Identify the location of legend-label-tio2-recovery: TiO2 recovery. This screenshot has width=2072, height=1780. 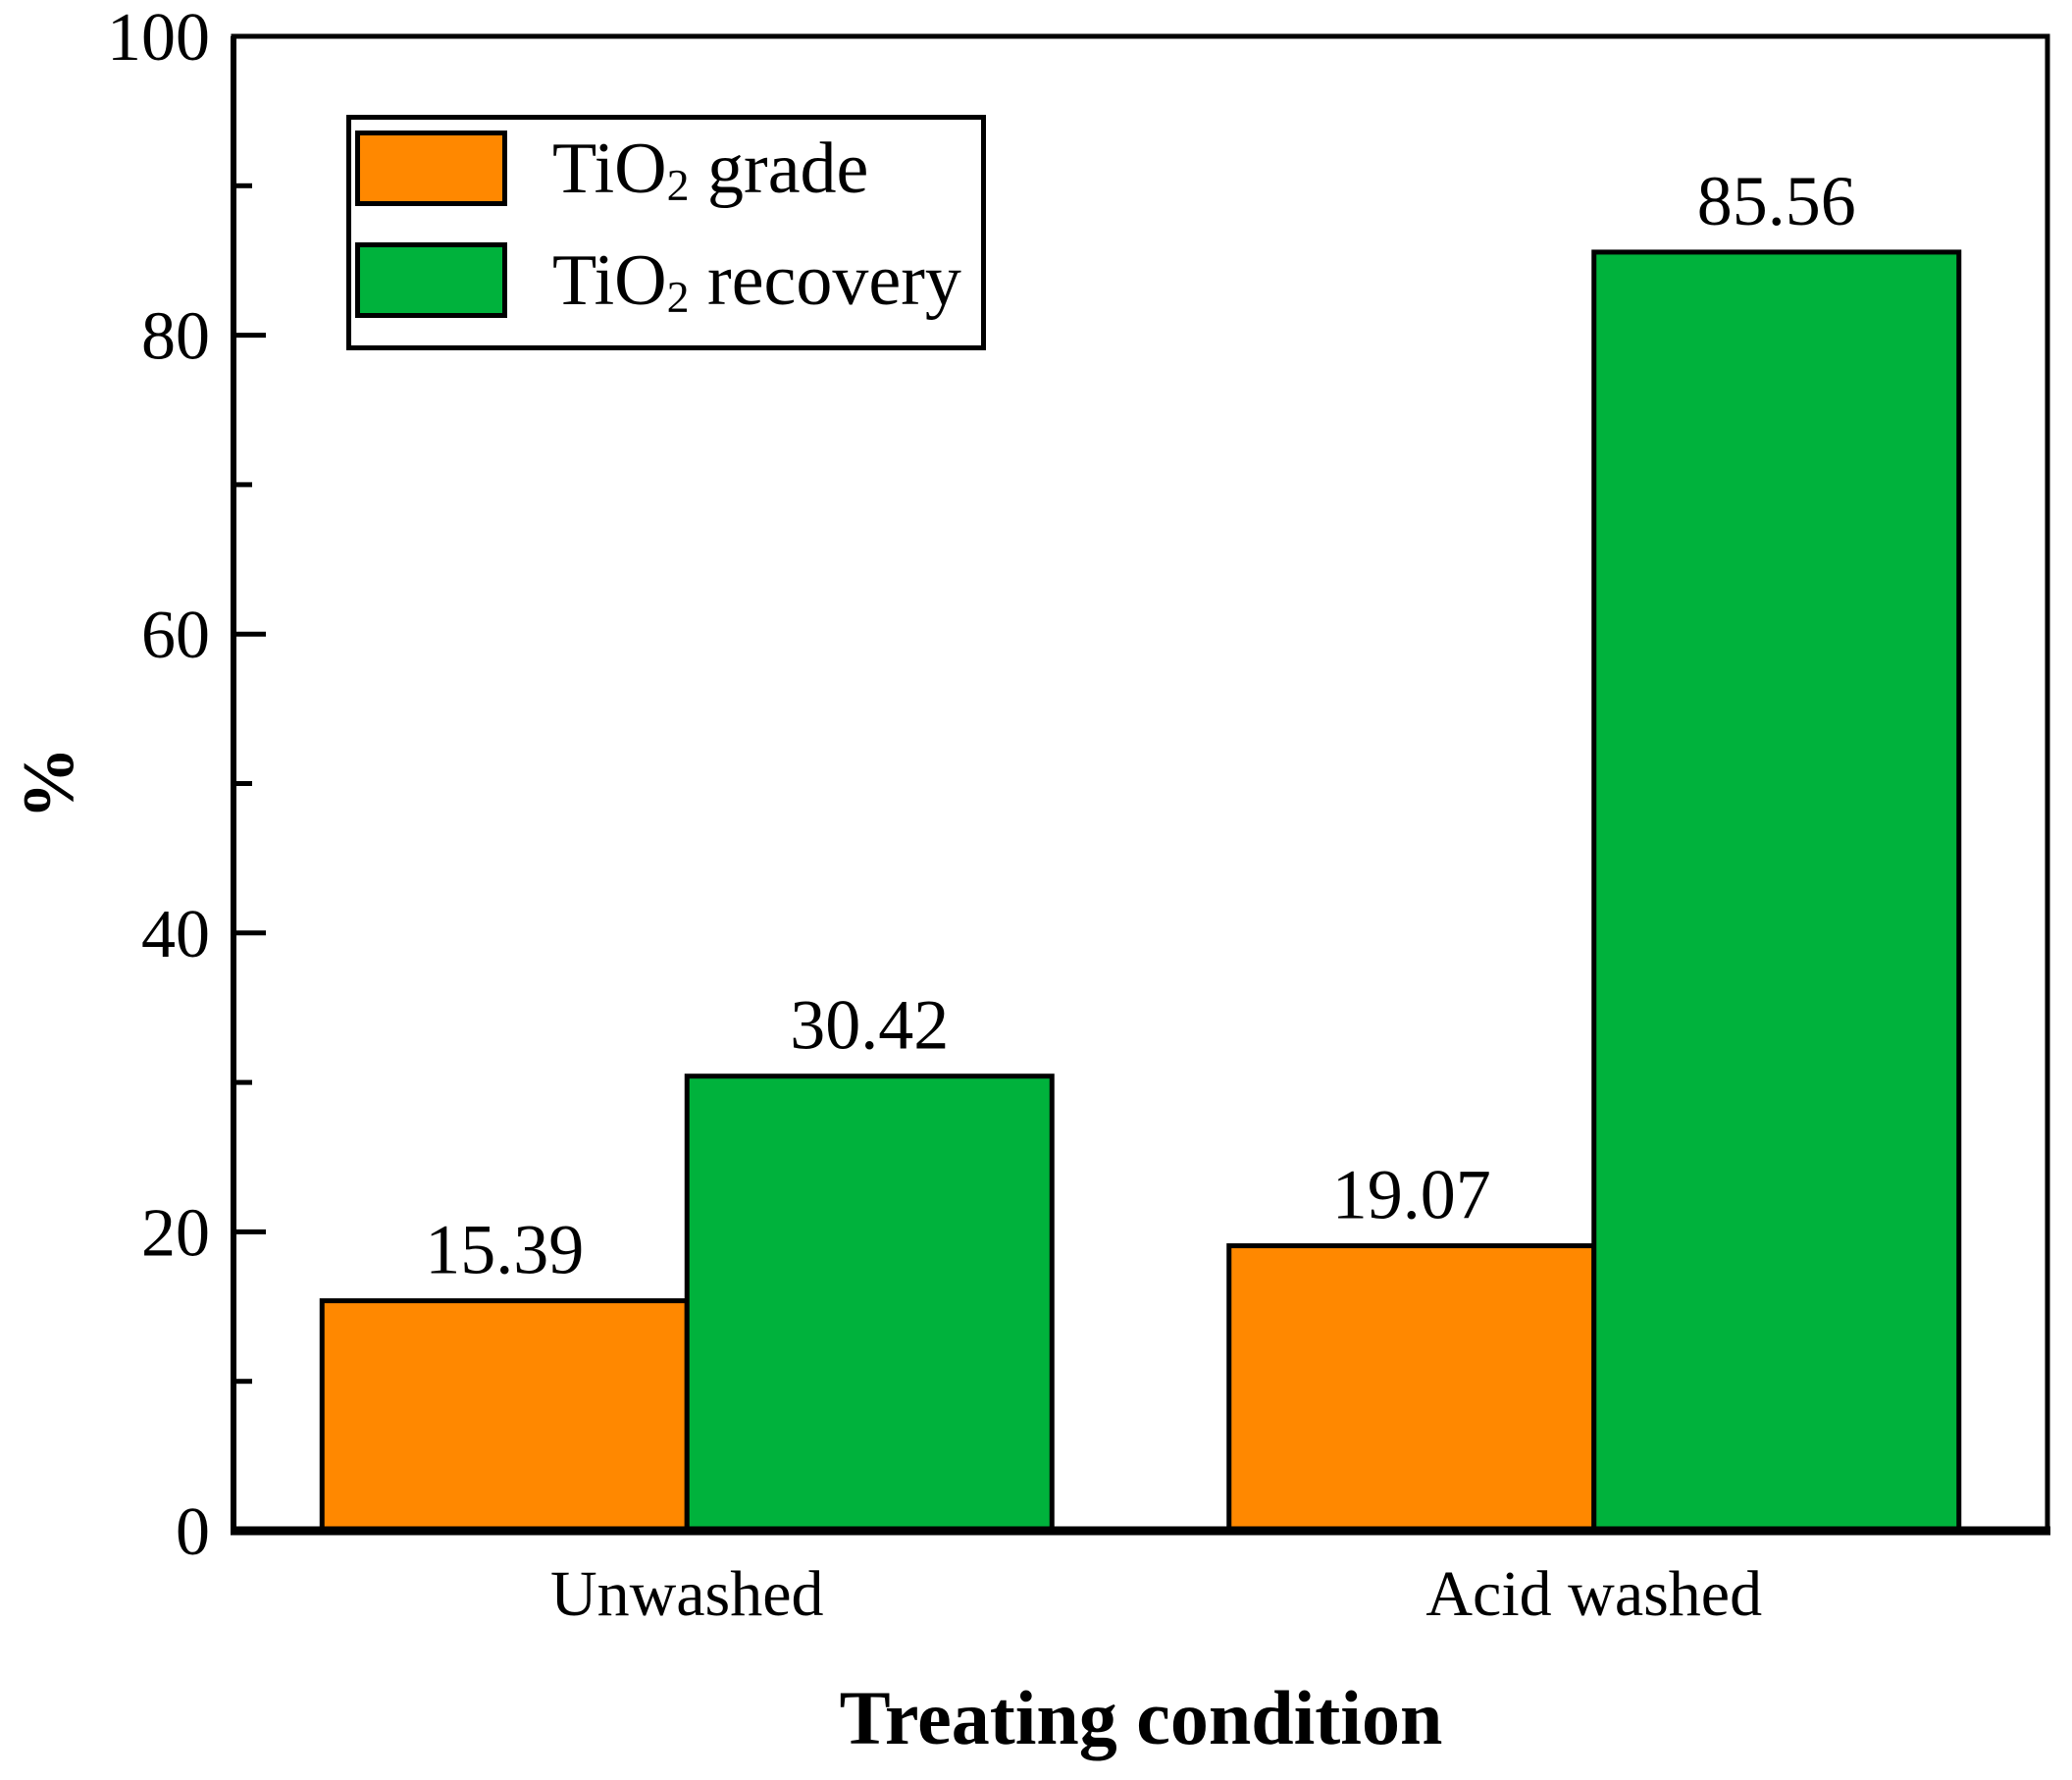
(756, 280).